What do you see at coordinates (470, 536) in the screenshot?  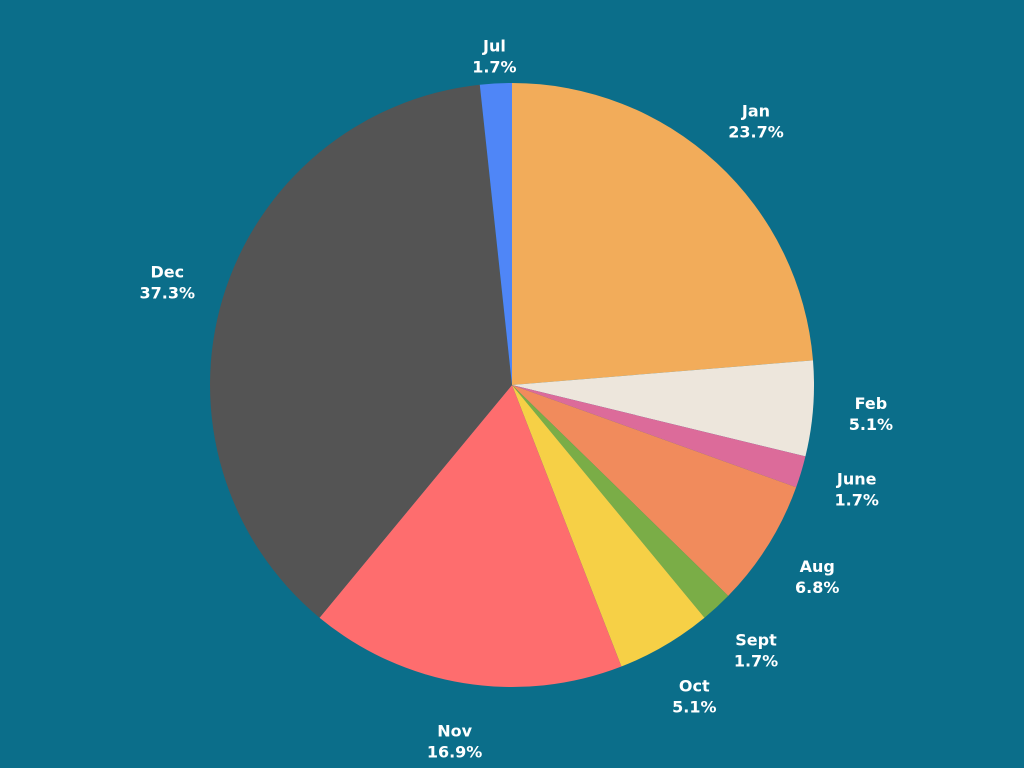 I see `pie-slice-nov` at bounding box center [470, 536].